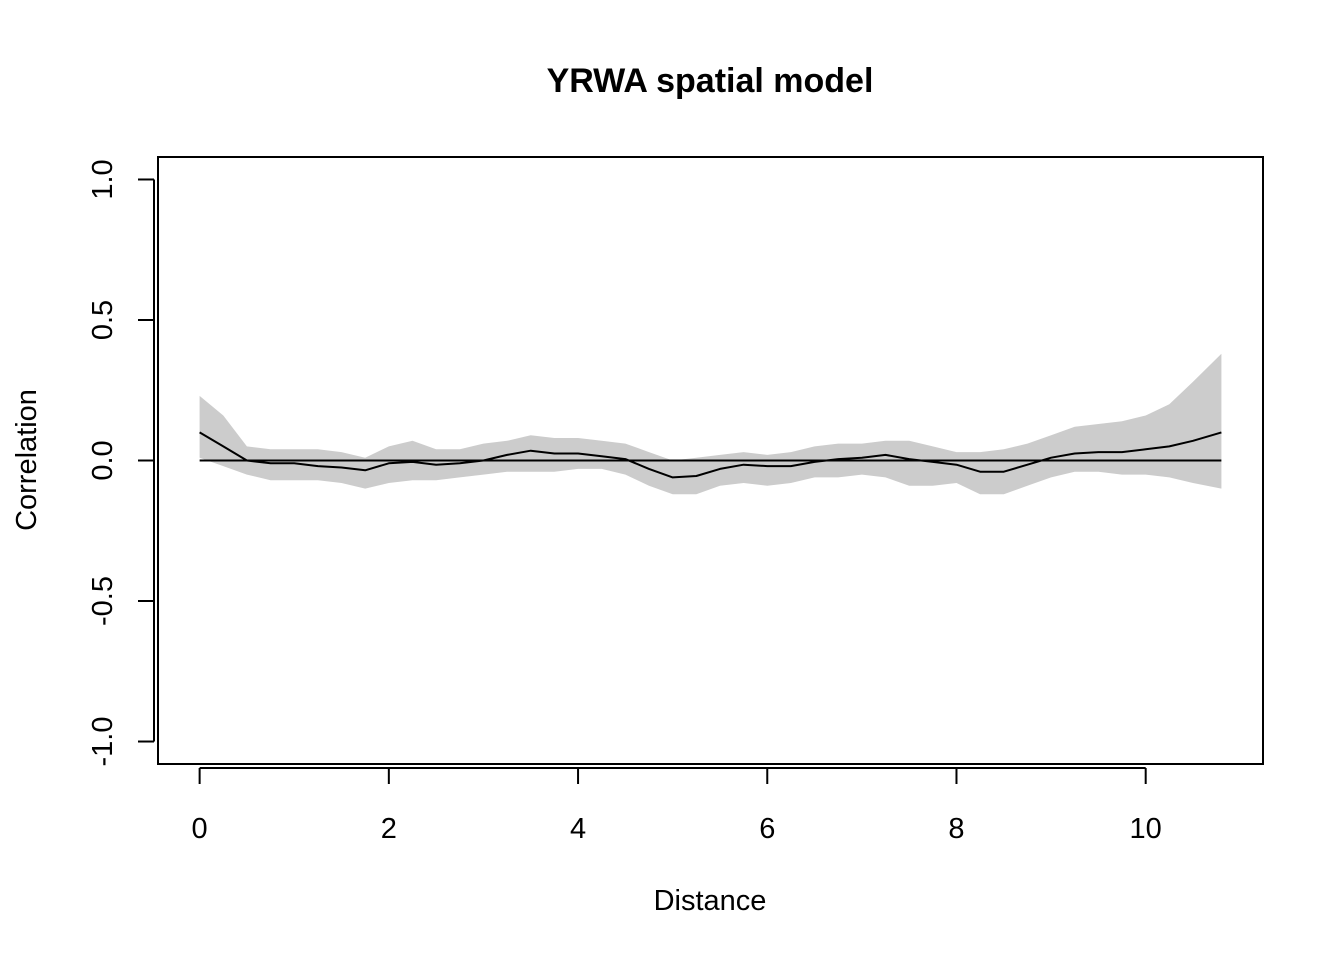 Image resolution: width=1344 pixels, height=960 pixels. I want to click on y-axis: -1.0 -0.5 0.0 0.5 1.0, so click(121, 463).